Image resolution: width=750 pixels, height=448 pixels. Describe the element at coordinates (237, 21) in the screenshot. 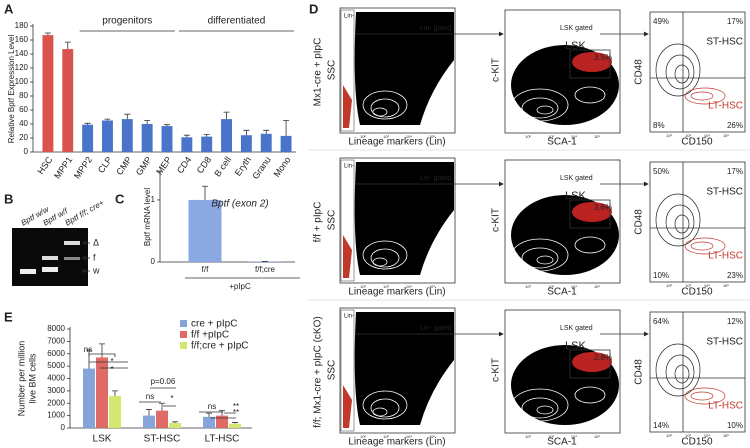

I see `group-label: differentiated` at that location.